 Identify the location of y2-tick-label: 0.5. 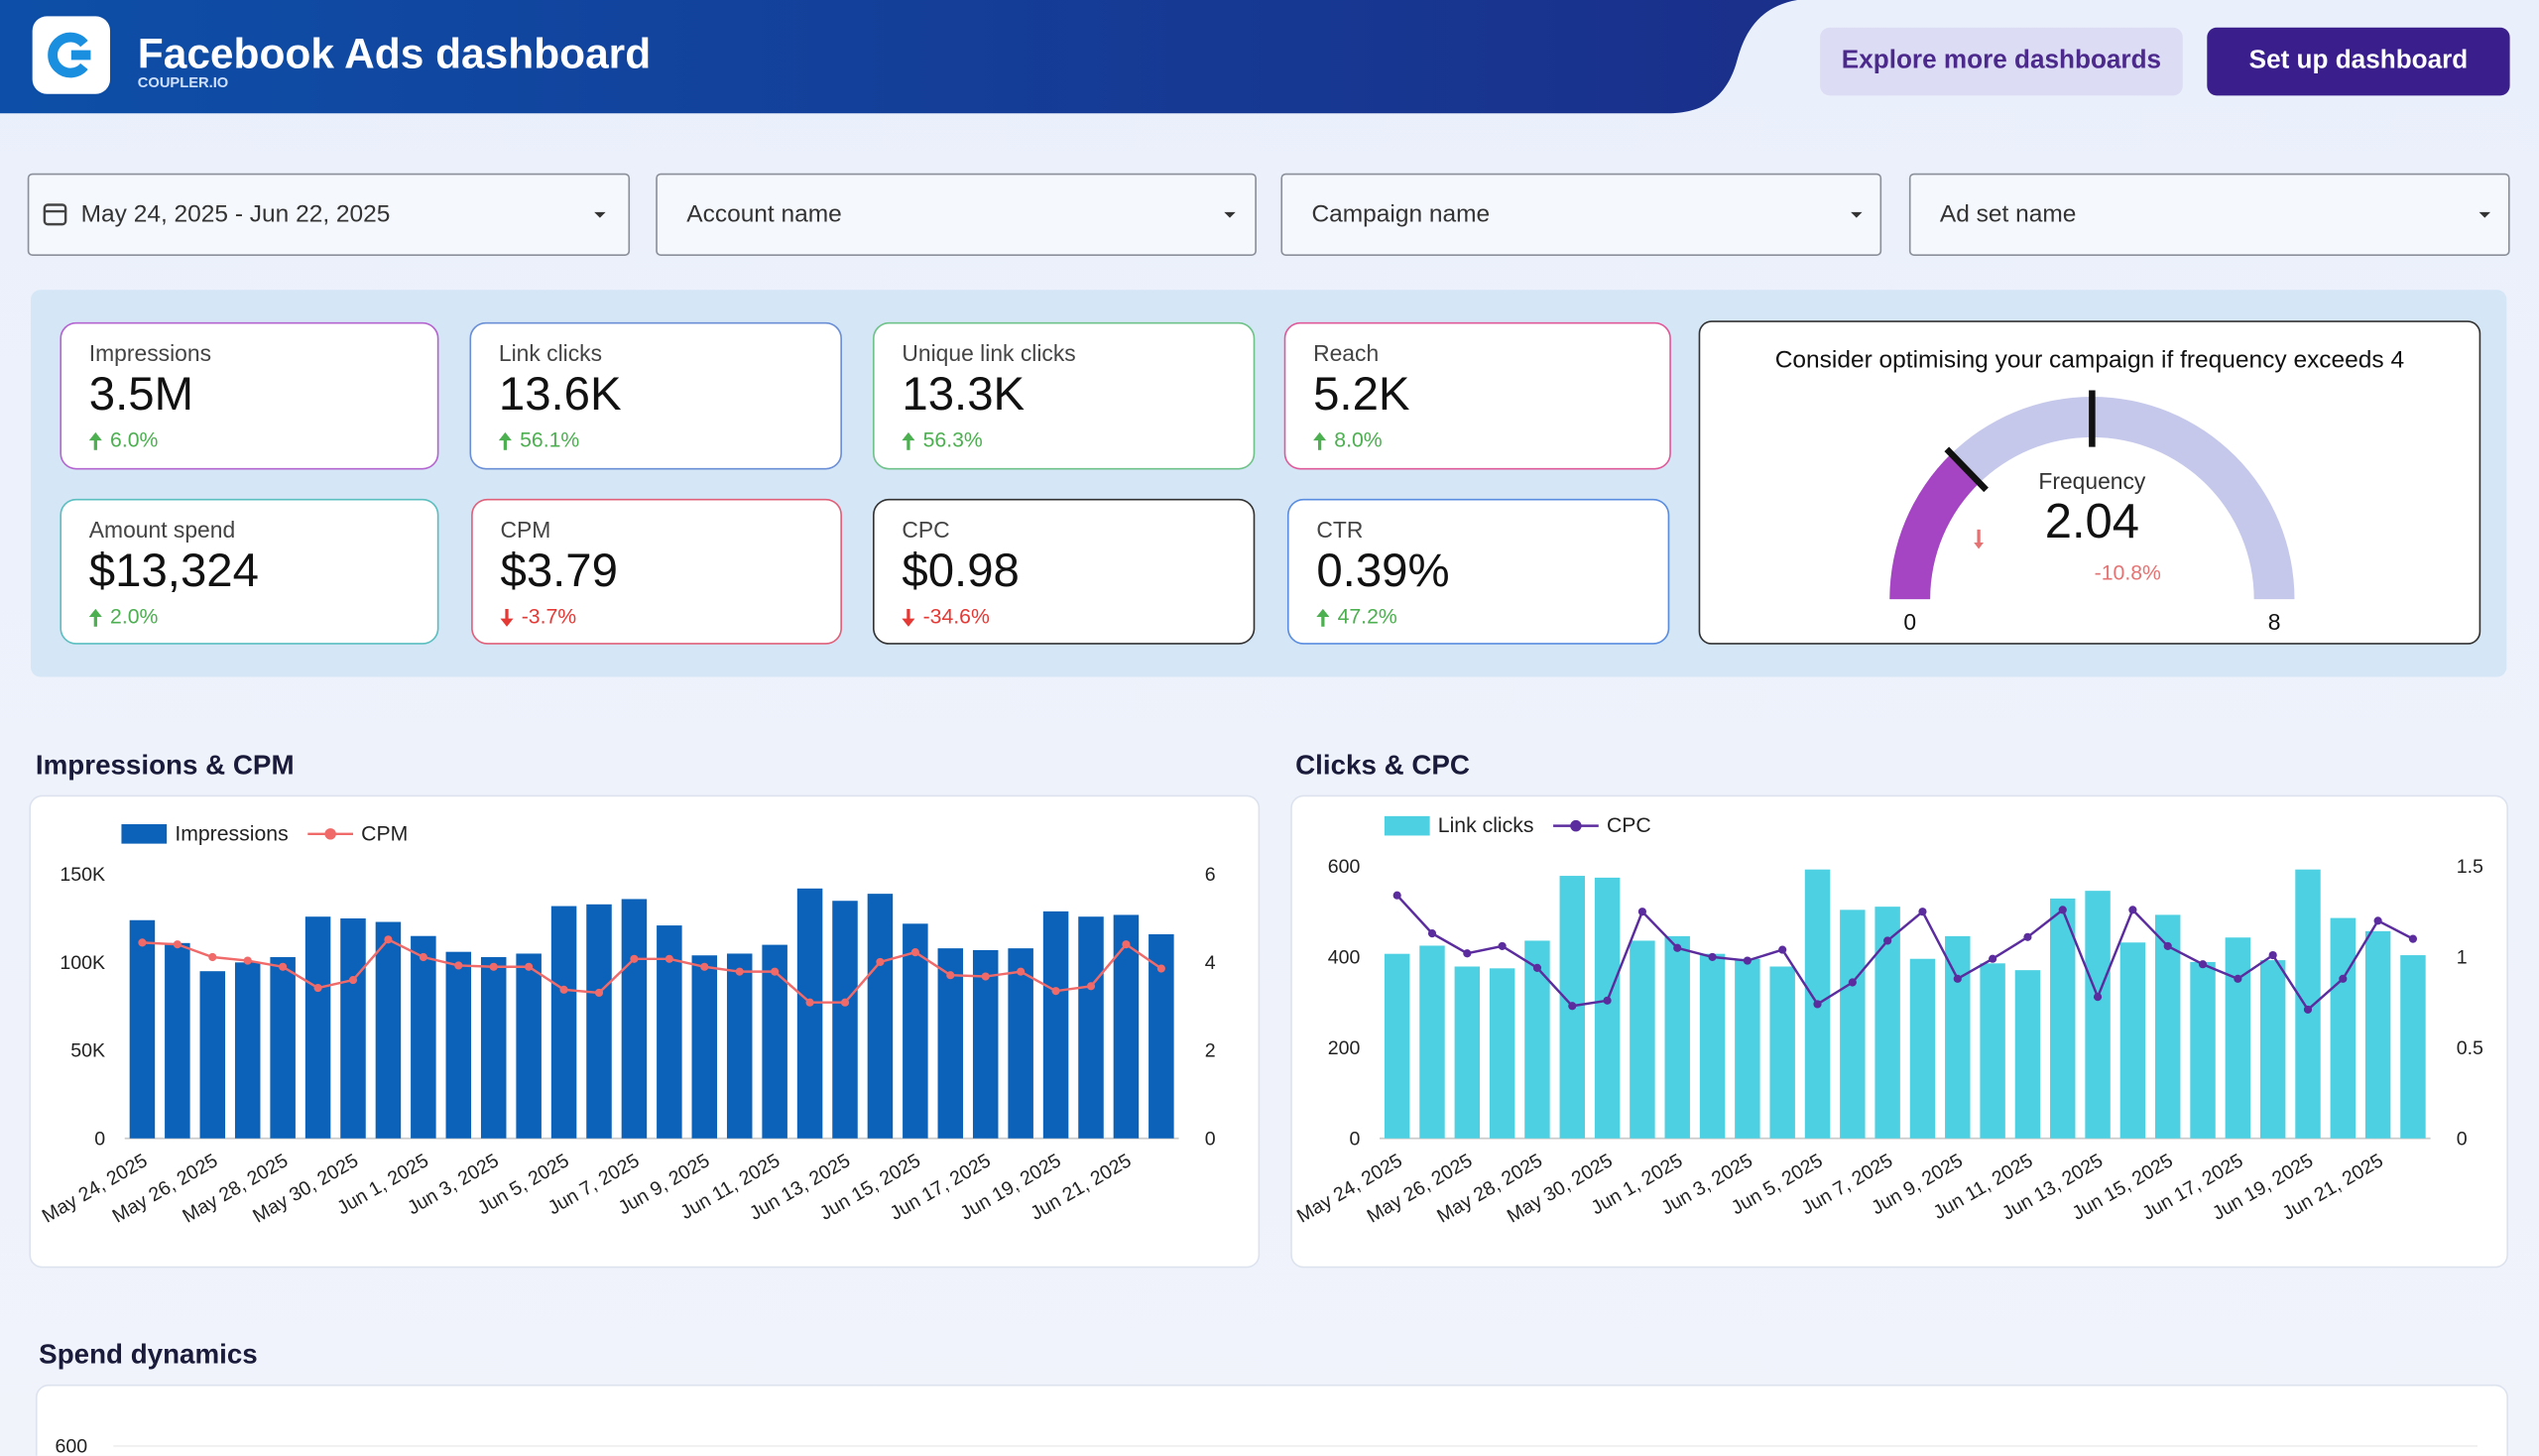
(2470, 1048).